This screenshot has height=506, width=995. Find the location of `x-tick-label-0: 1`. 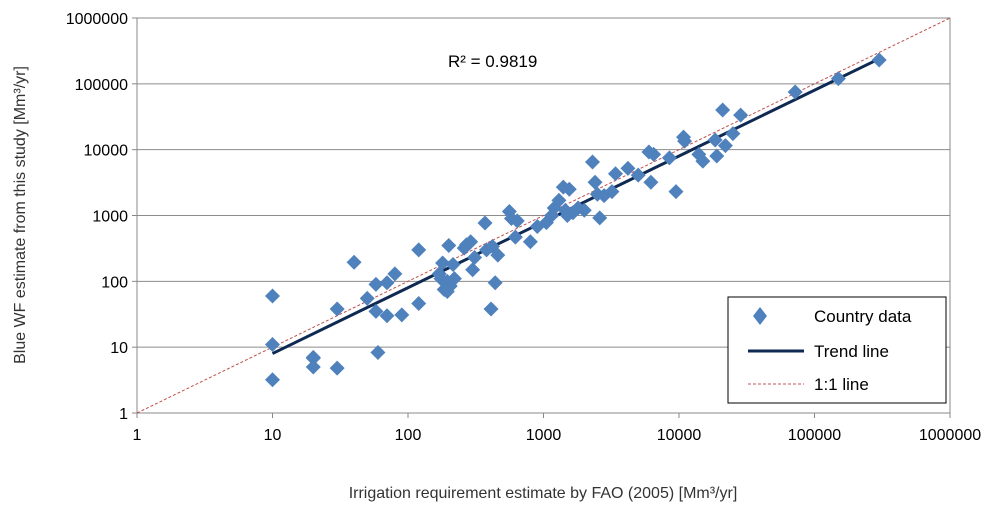

x-tick-label-0: 1 is located at coordinates (137, 435).